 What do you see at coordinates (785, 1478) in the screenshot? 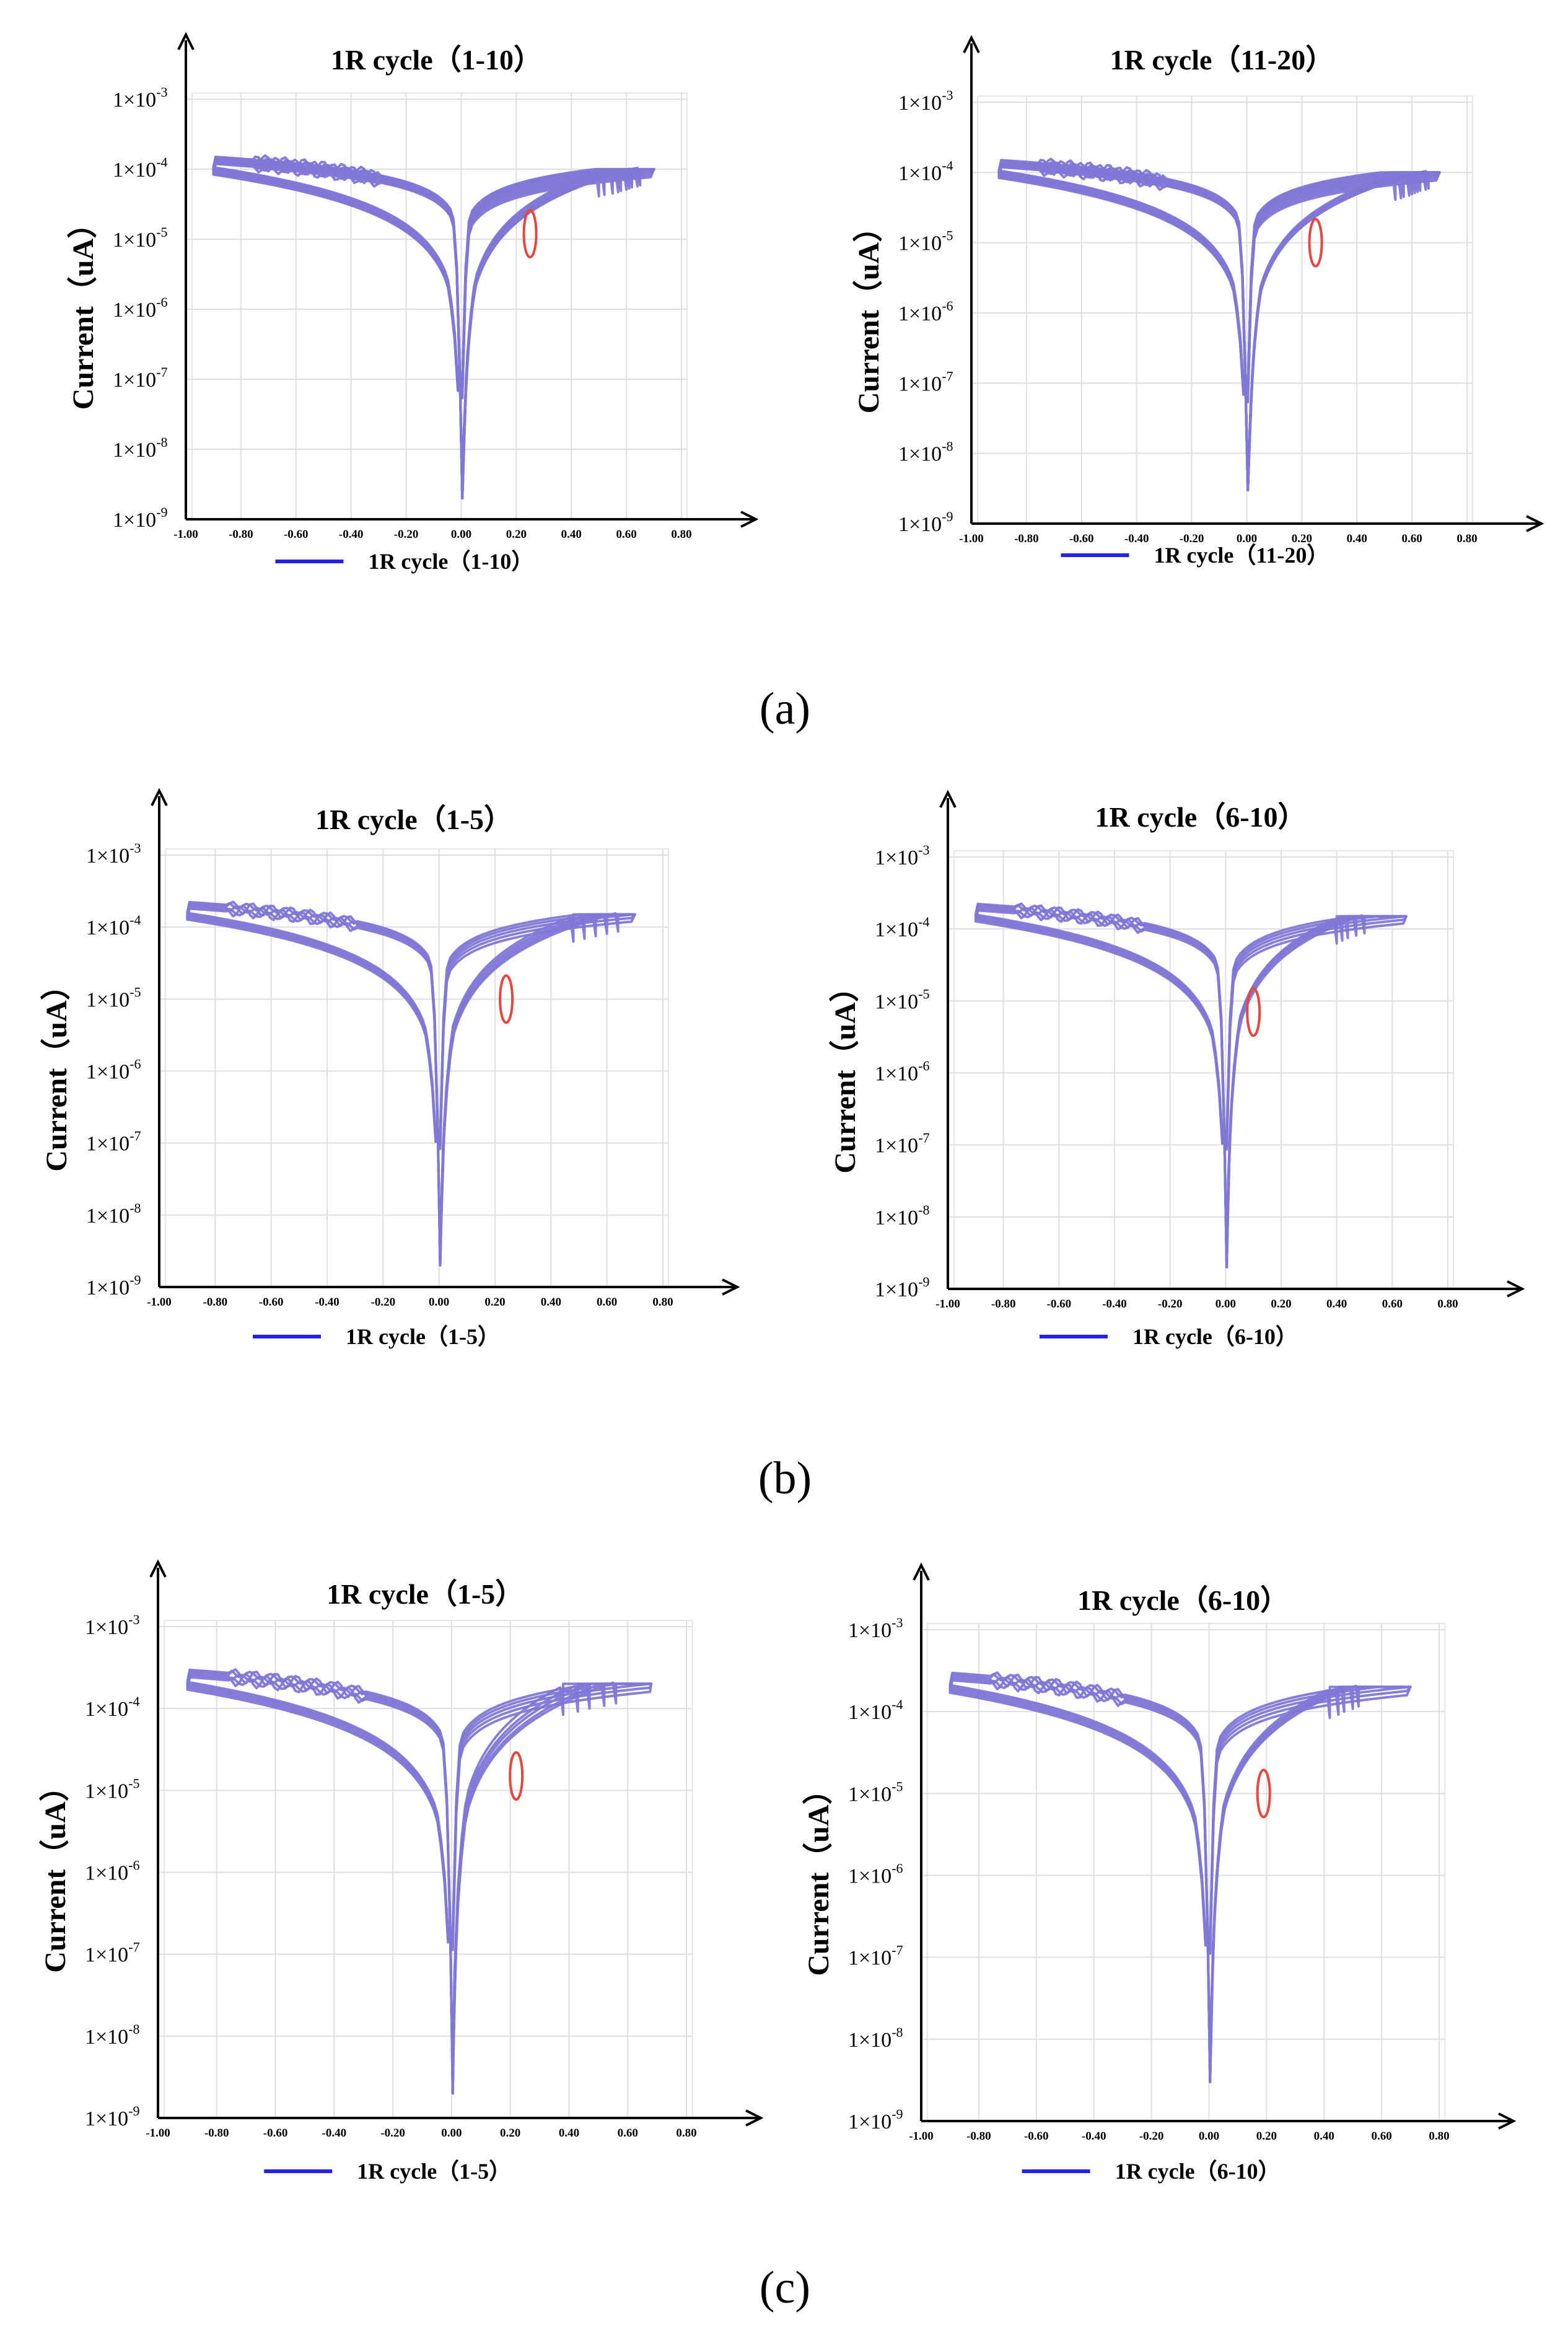
I see `caption-b: (b)` at bounding box center [785, 1478].